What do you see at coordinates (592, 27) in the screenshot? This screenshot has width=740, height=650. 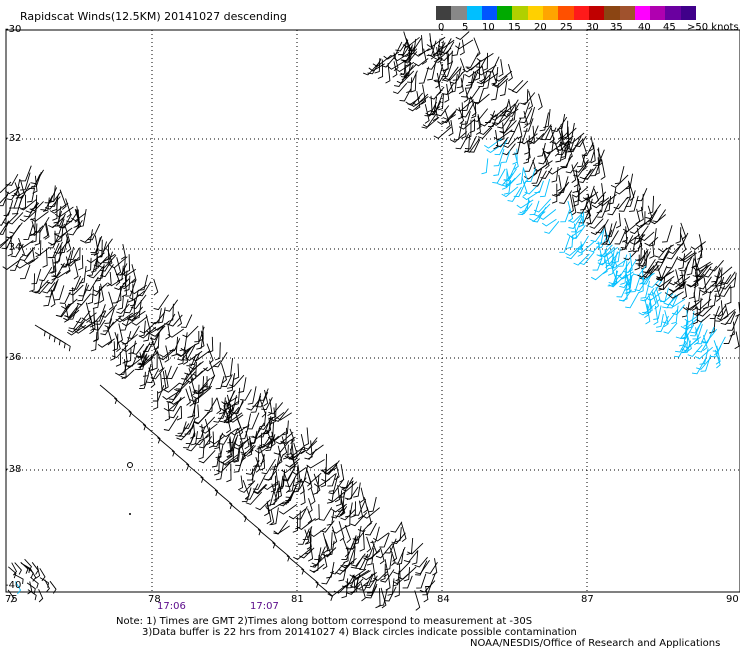 I see `legend-label: 30` at bounding box center [592, 27].